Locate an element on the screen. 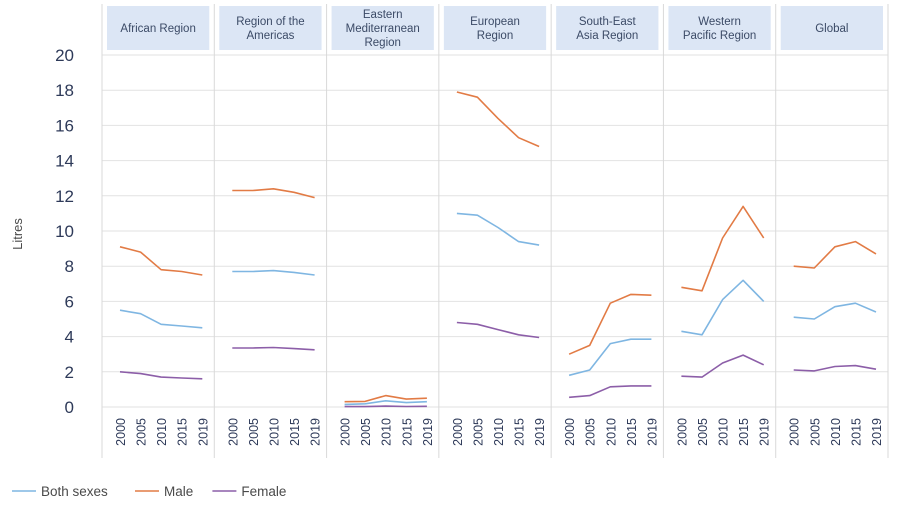 The image size is (906, 516). panel-title: Western Pacific Region is located at coordinates (720, 29).